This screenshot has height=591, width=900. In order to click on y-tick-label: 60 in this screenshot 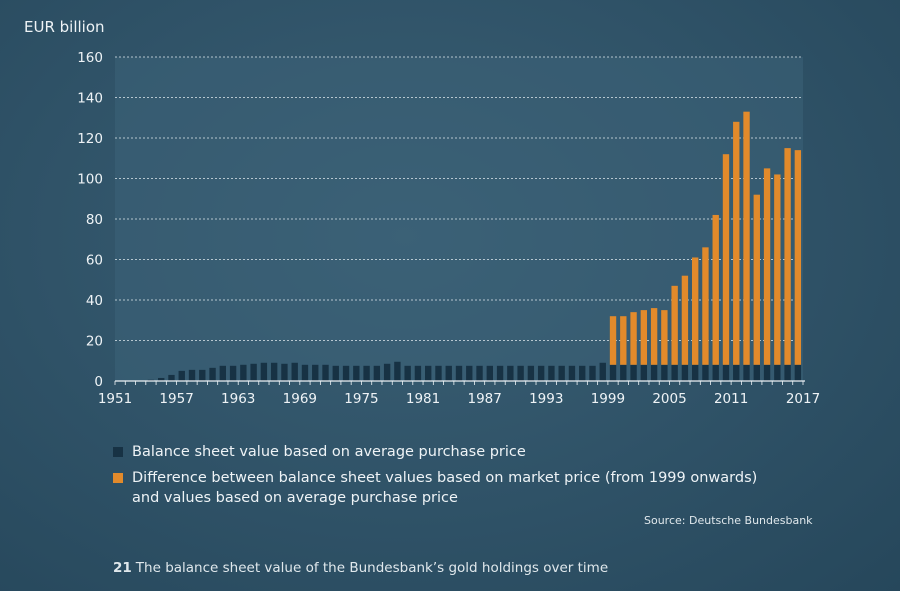, I will do `click(94, 261)`.